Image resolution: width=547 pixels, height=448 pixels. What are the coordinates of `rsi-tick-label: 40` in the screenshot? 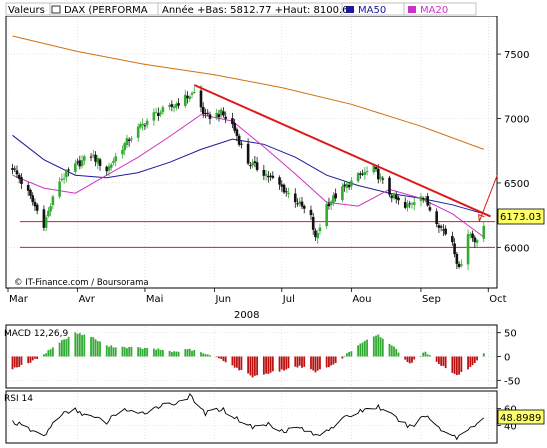 It's located at (510, 427).